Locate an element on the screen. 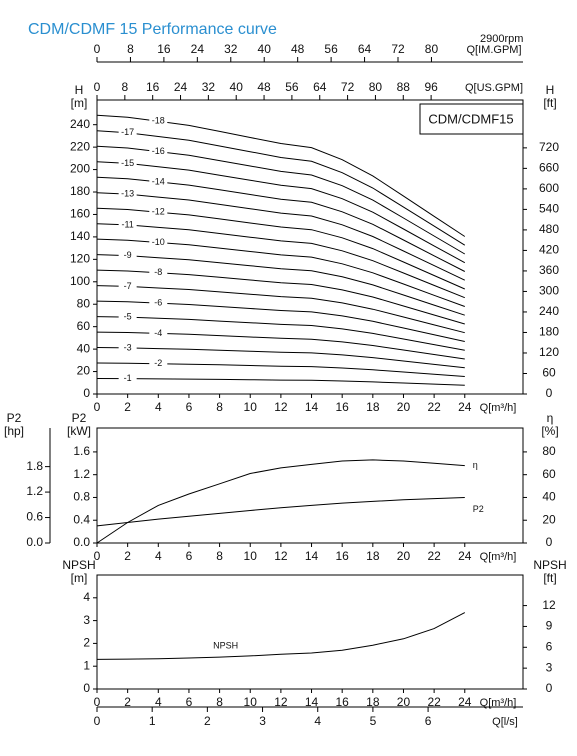 This screenshot has width=577, height=756. y2-tick-label: 80 is located at coordinates (549, 451).